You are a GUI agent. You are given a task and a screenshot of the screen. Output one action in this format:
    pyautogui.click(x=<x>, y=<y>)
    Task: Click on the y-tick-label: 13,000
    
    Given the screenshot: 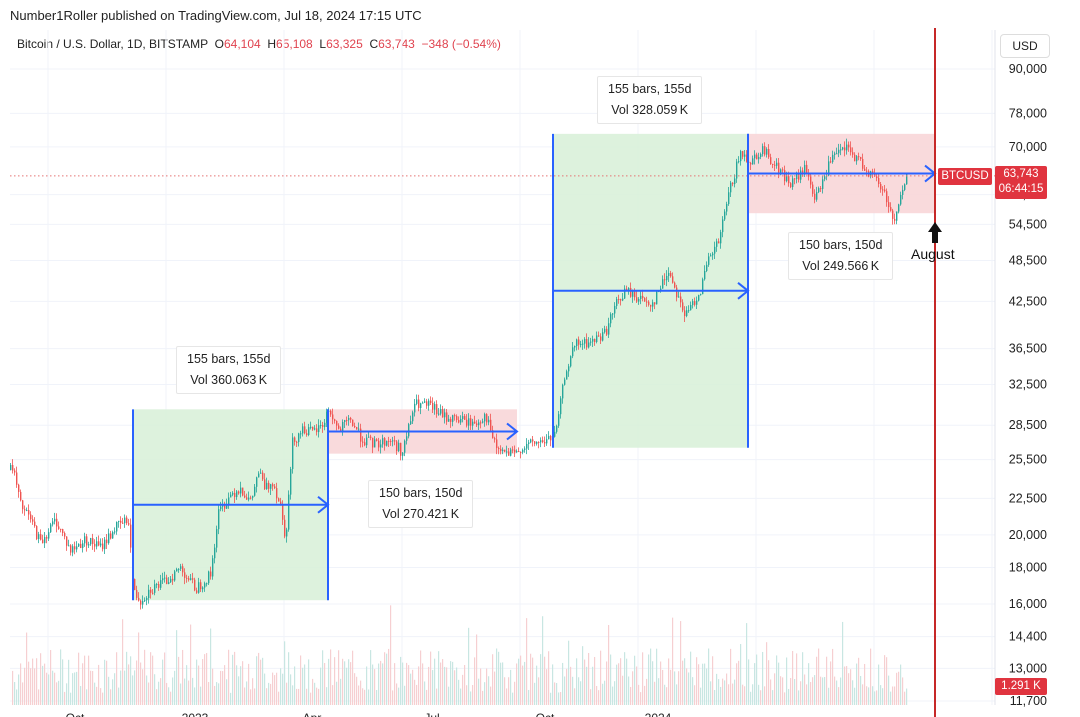 What is the action you would take?
    pyautogui.click(x=1028, y=668)
    